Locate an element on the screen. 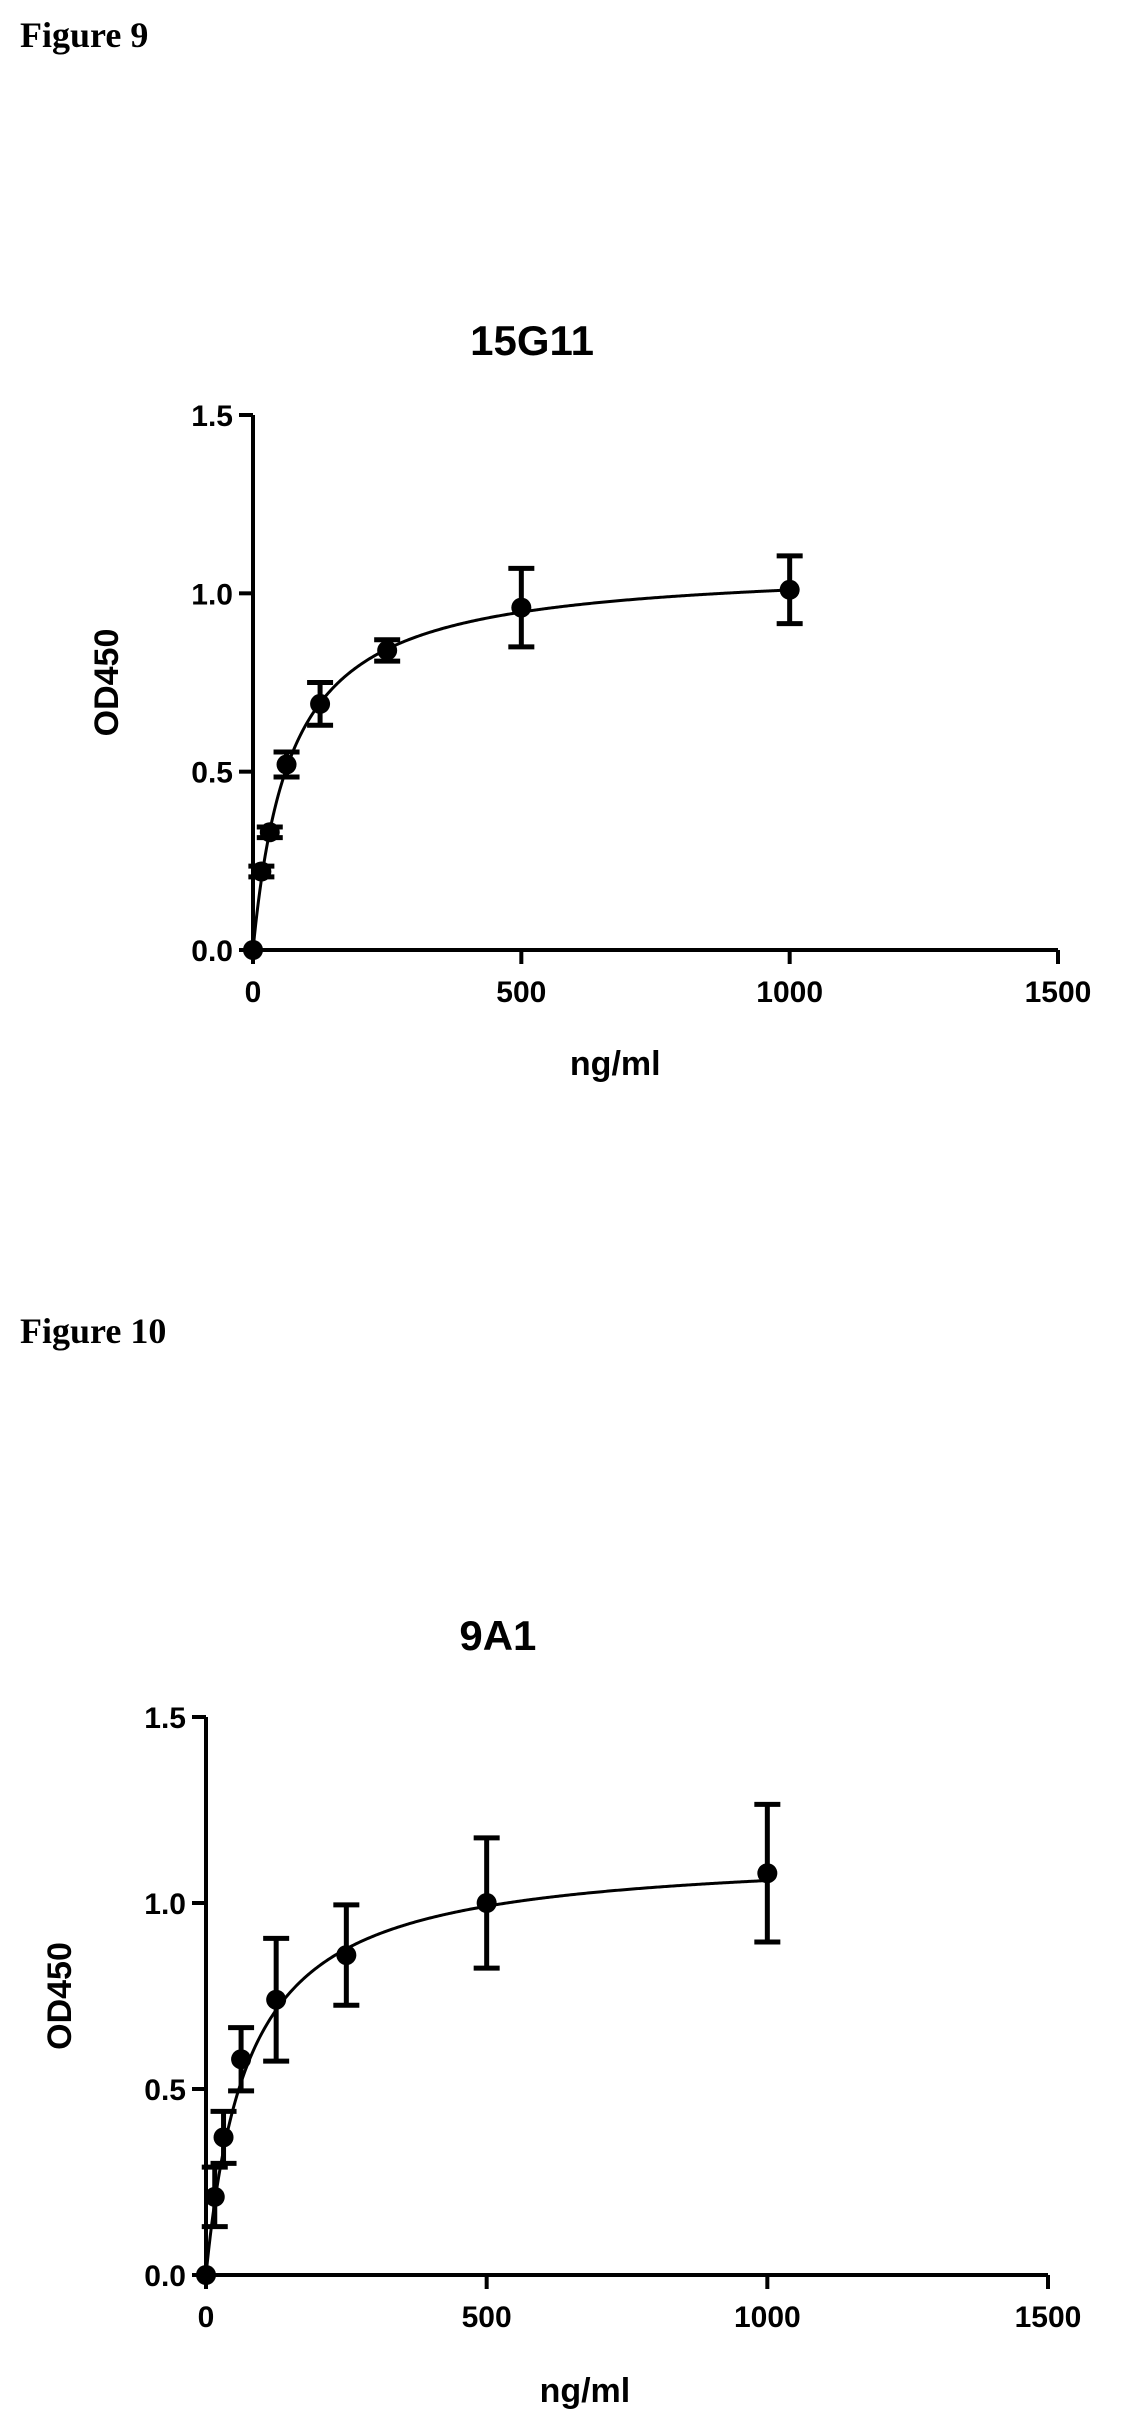 This screenshot has width=1122, height=2429. chart-title: 9A1 is located at coordinates (497, 1635).